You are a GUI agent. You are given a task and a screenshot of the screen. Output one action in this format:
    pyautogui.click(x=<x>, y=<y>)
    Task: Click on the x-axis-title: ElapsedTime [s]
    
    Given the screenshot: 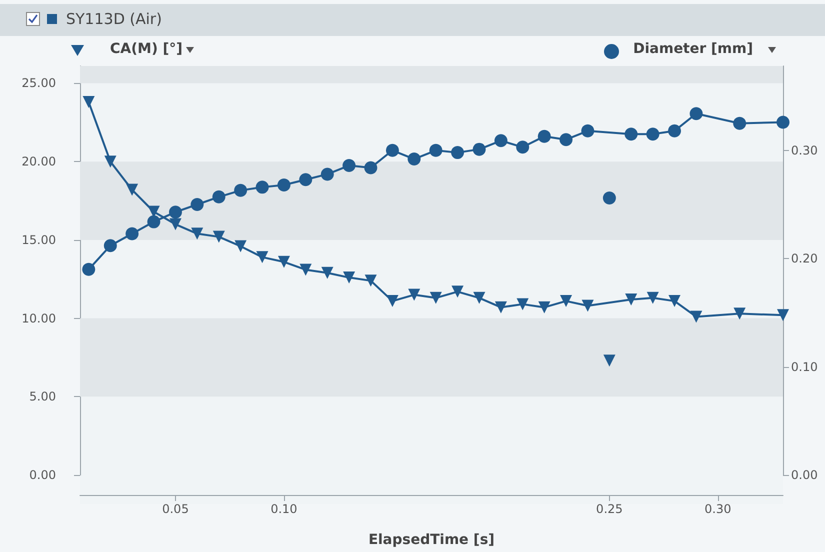 What is the action you would take?
    pyautogui.click(x=431, y=540)
    